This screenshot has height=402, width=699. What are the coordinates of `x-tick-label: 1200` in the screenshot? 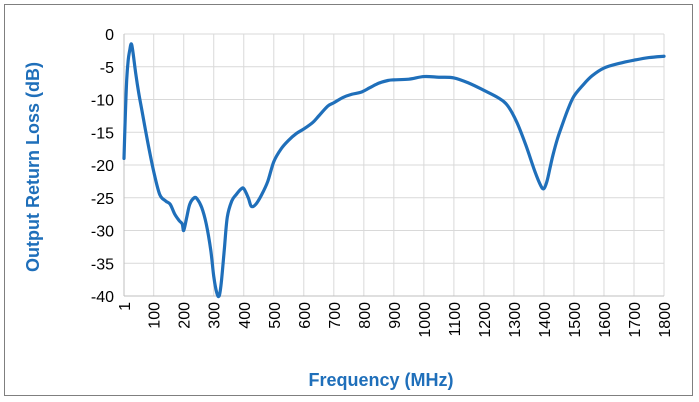 It's located at (485, 320).